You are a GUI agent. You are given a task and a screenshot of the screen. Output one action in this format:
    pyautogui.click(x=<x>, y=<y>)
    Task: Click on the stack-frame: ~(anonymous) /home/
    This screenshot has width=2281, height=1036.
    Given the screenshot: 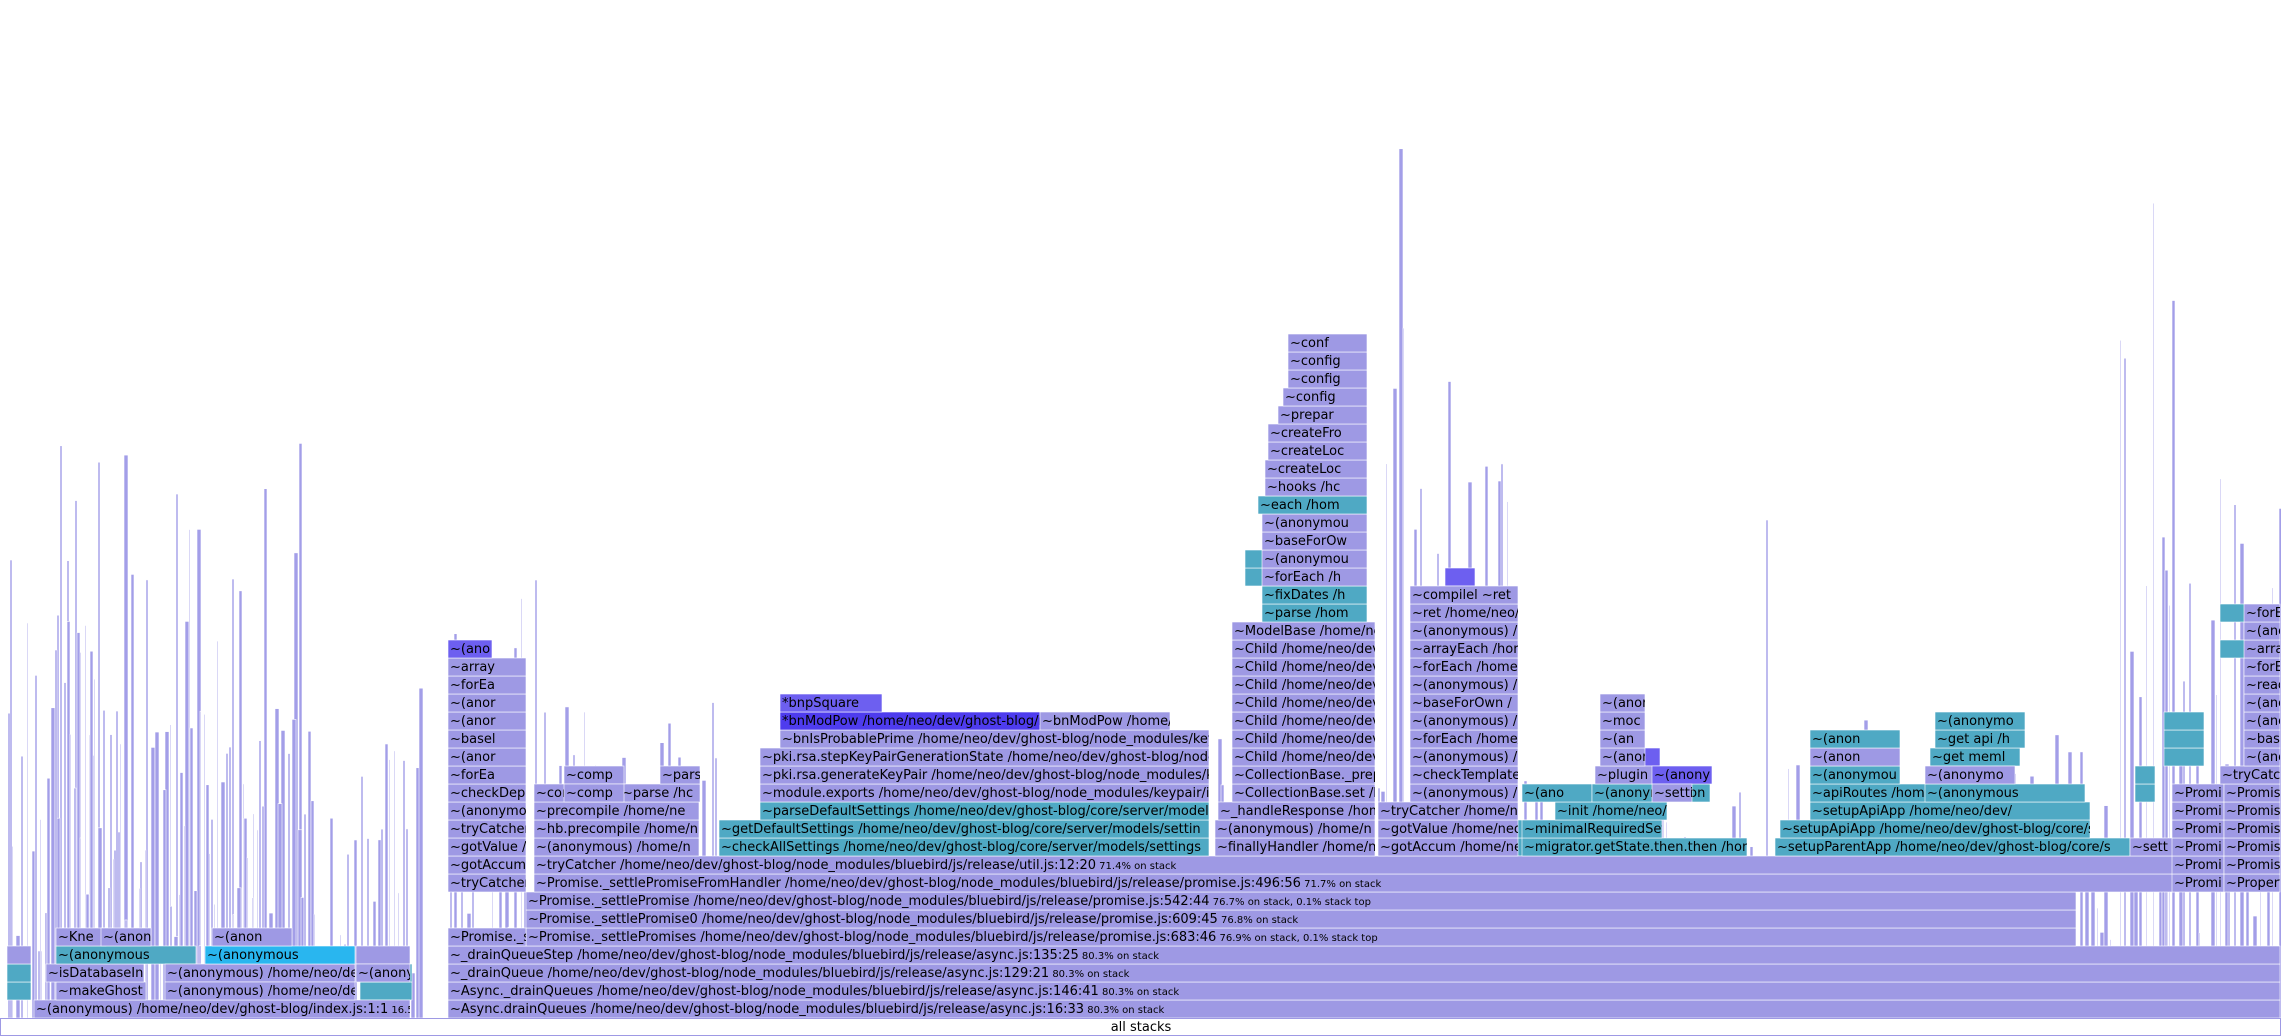 What is the action you would take?
    pyautogui.click(x=1666, y=793)
    